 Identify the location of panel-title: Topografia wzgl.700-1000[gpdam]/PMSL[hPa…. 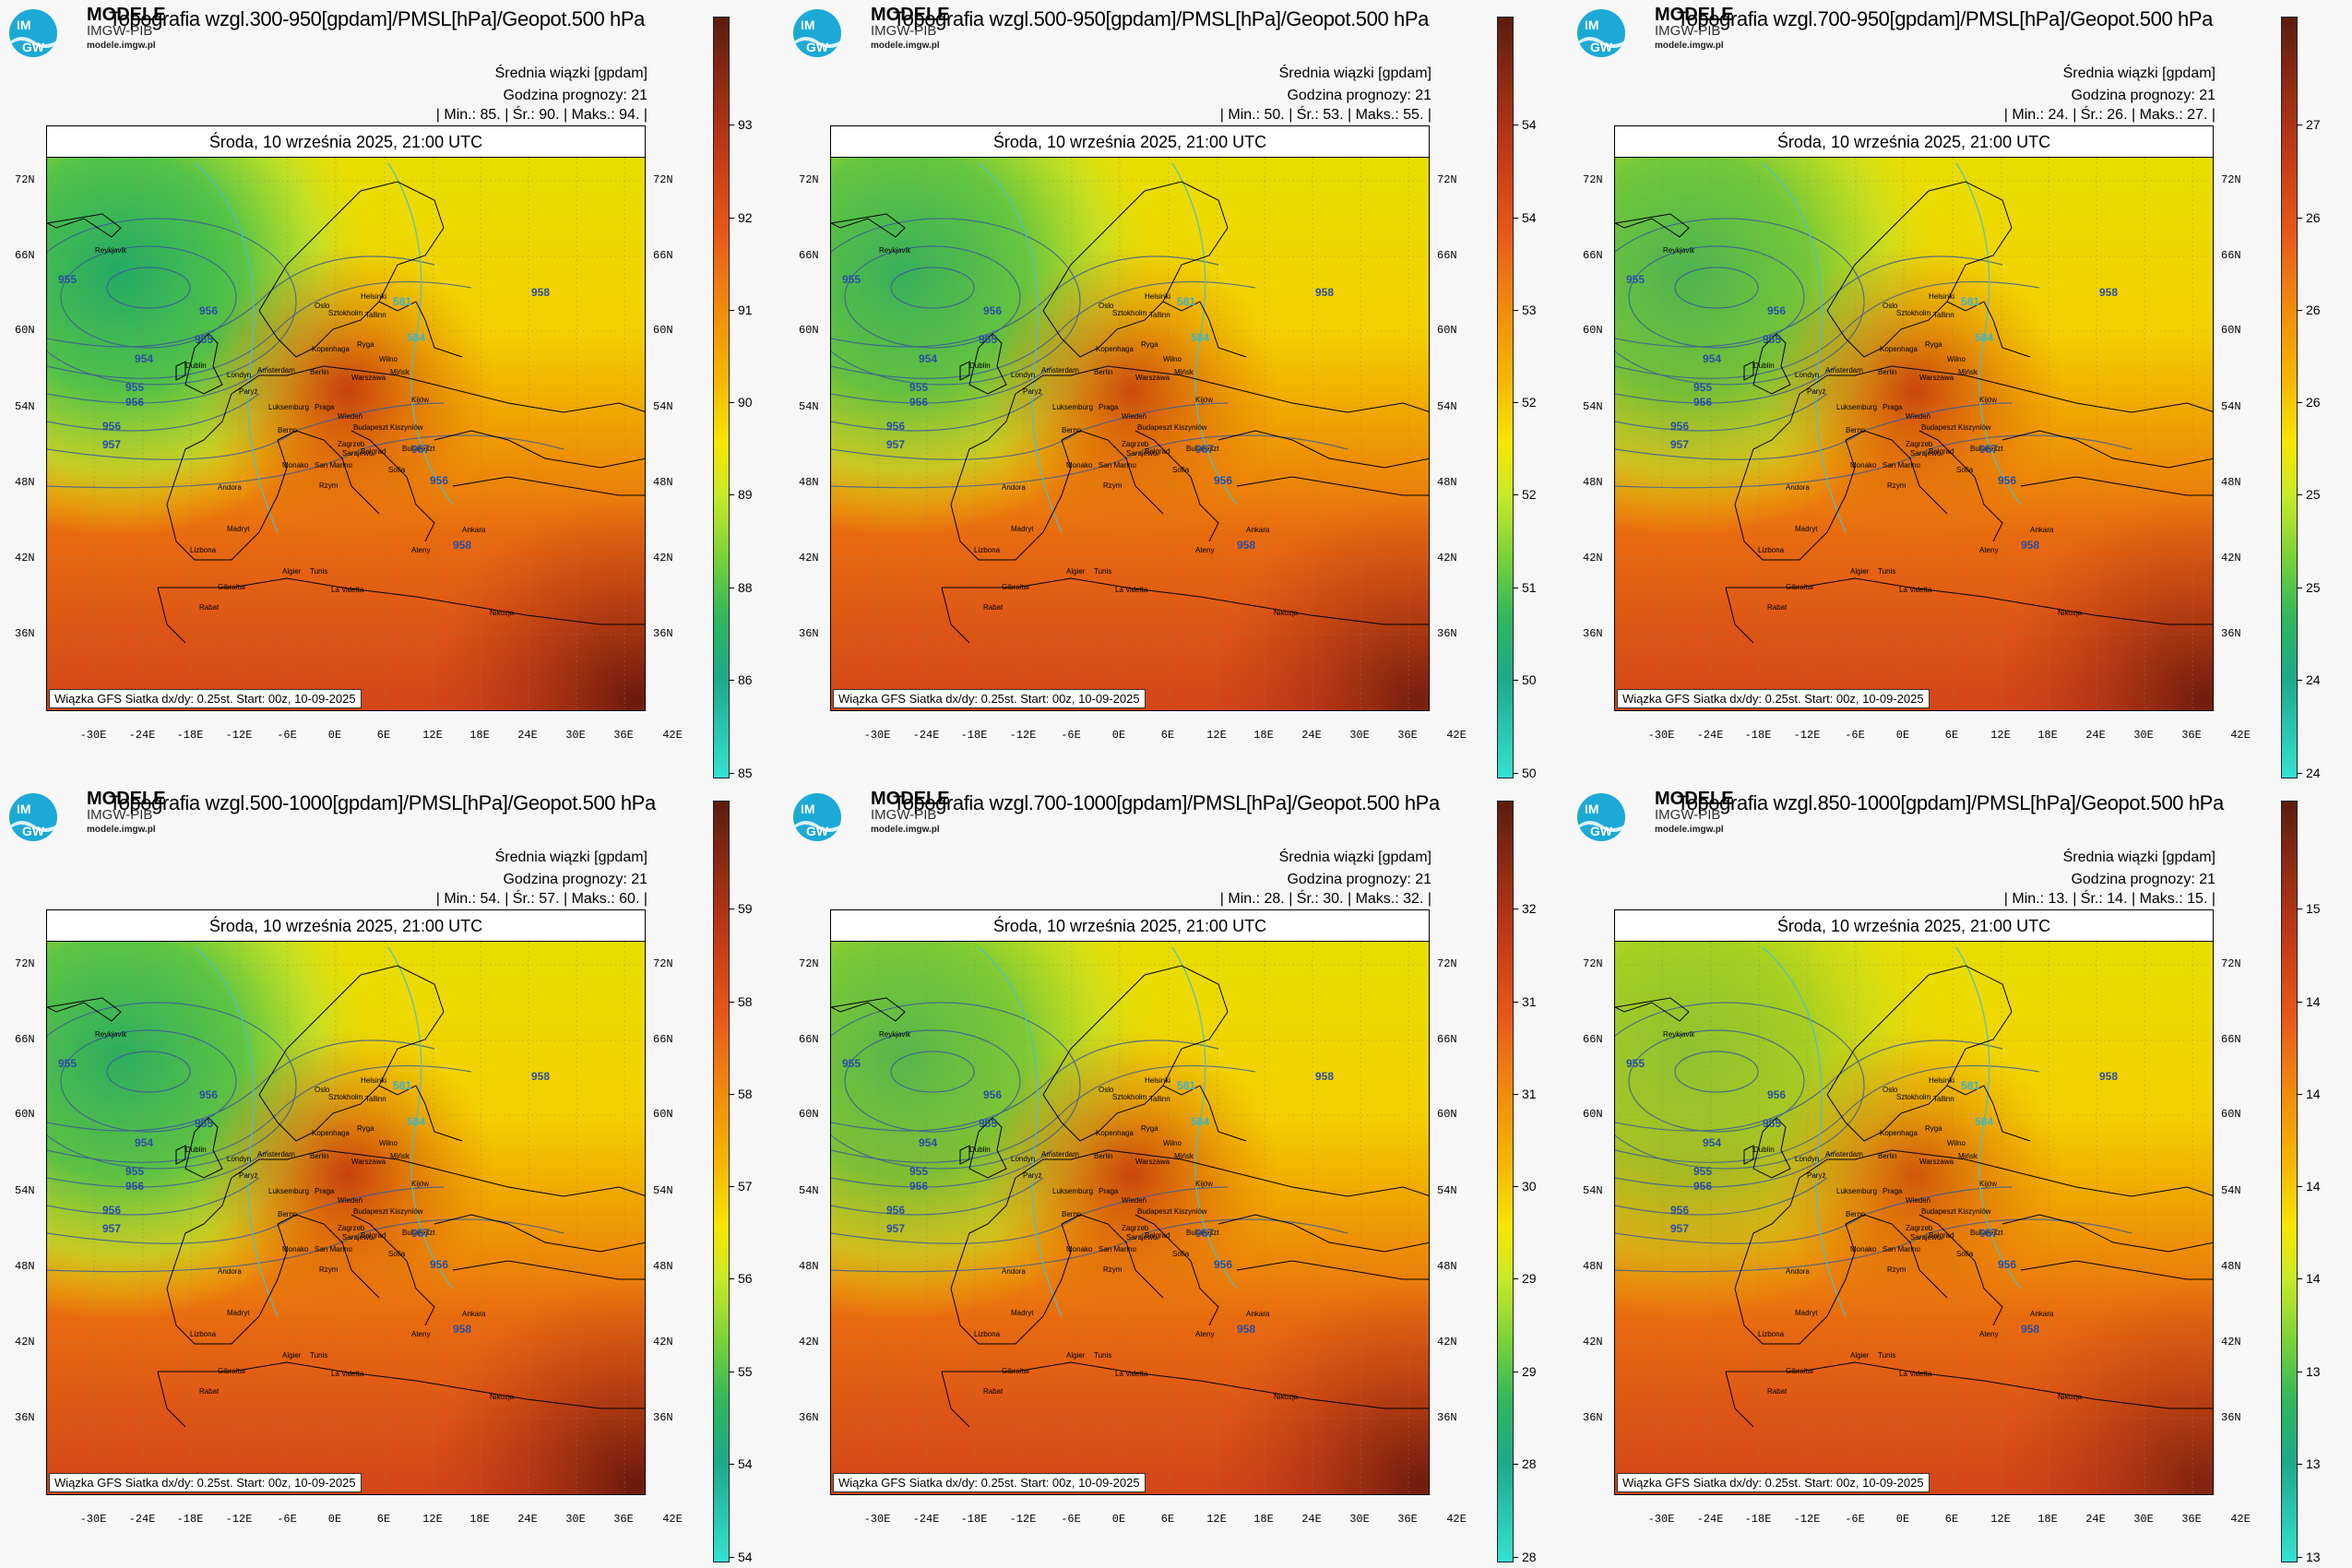
(1166, 802).